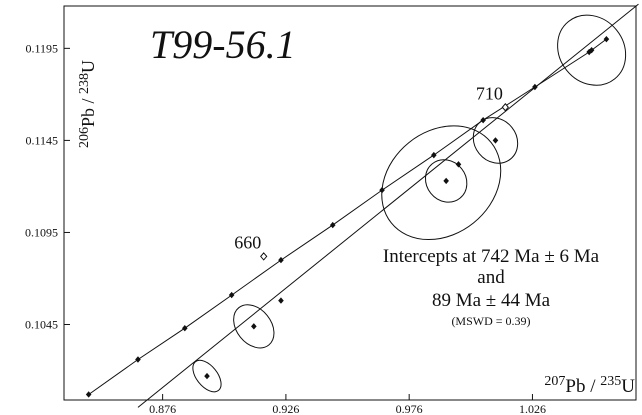  Describe the element at coordinates (490, 321) in the screenshot. I see `annotation-line-4: (MSWD = 0.39)` at that location.